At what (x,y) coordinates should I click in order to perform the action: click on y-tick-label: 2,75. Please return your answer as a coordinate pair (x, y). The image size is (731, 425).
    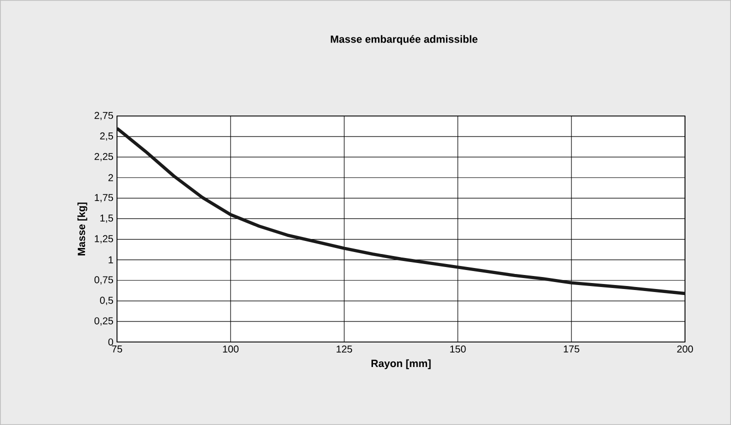
    Looking at the image, I should click on (104, 116).